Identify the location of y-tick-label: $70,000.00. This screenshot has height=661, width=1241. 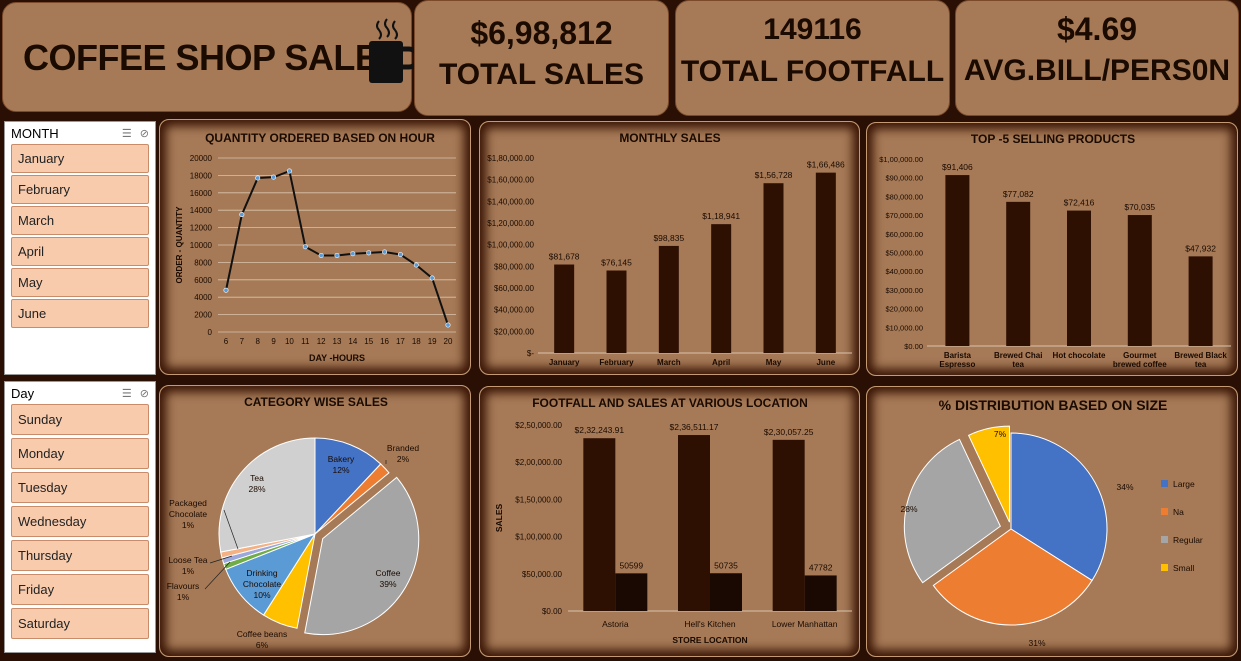
(904, 215).